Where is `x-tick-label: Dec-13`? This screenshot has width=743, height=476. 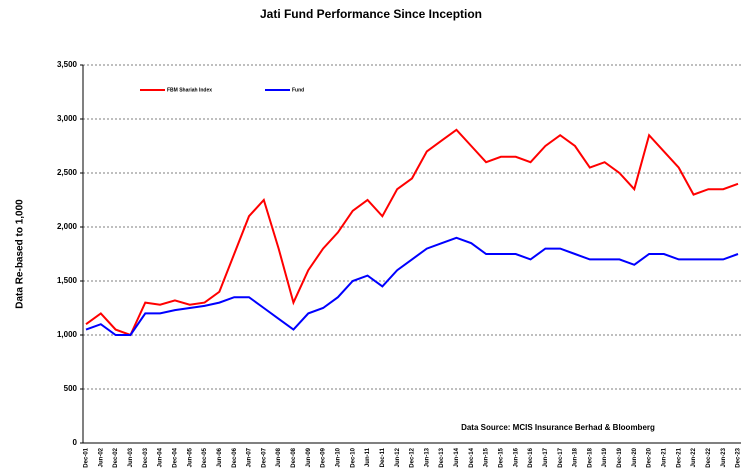 x-tick-label: Dec-13 is located at coordinates (442, 457).